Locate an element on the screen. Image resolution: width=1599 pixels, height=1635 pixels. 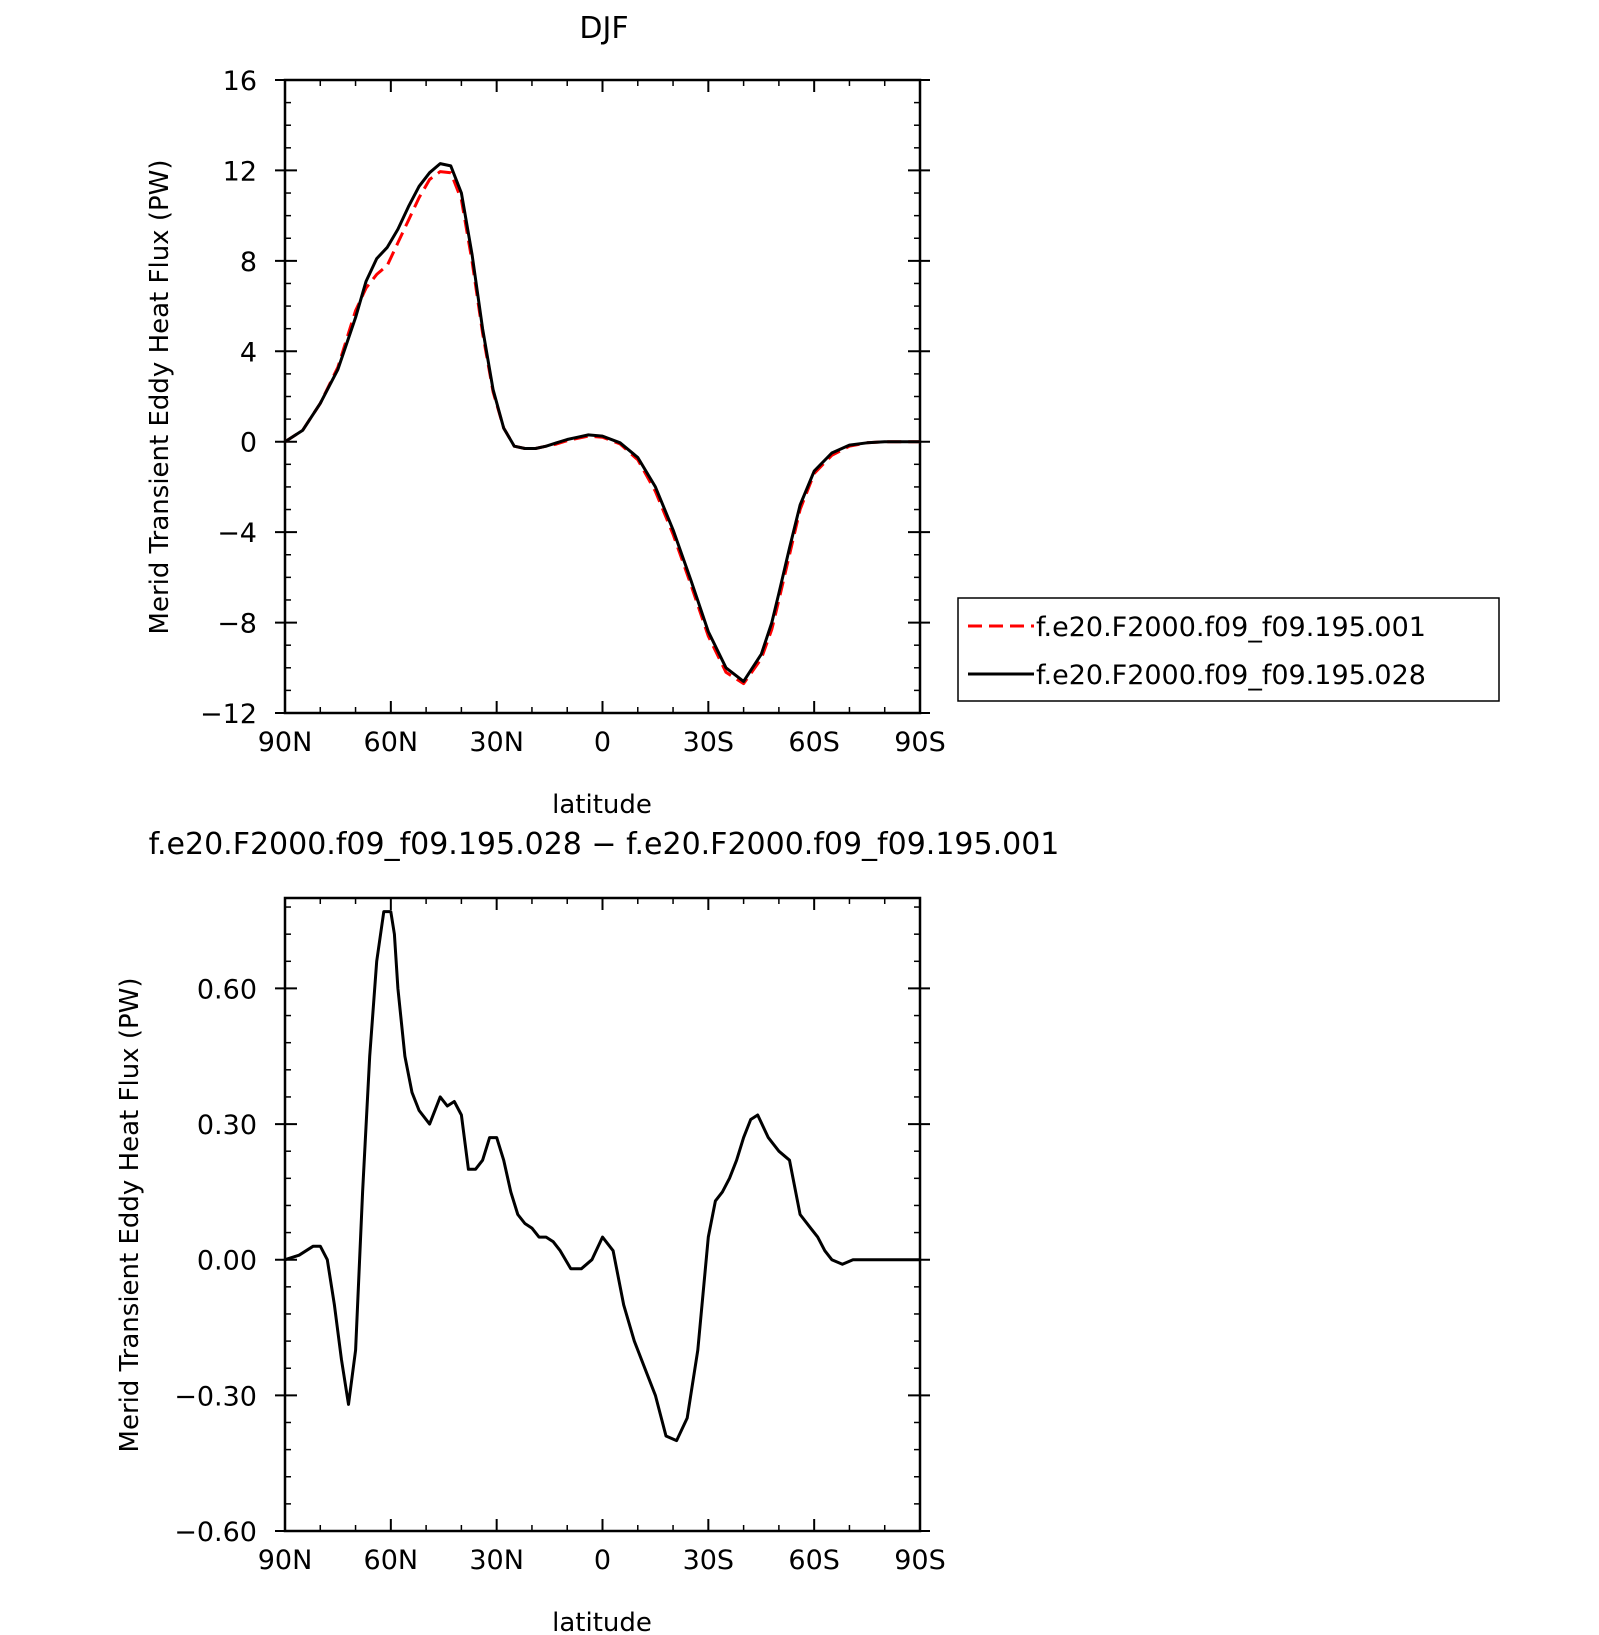
y-tick-label: 0.00 is located at coordinates (227, 1261).